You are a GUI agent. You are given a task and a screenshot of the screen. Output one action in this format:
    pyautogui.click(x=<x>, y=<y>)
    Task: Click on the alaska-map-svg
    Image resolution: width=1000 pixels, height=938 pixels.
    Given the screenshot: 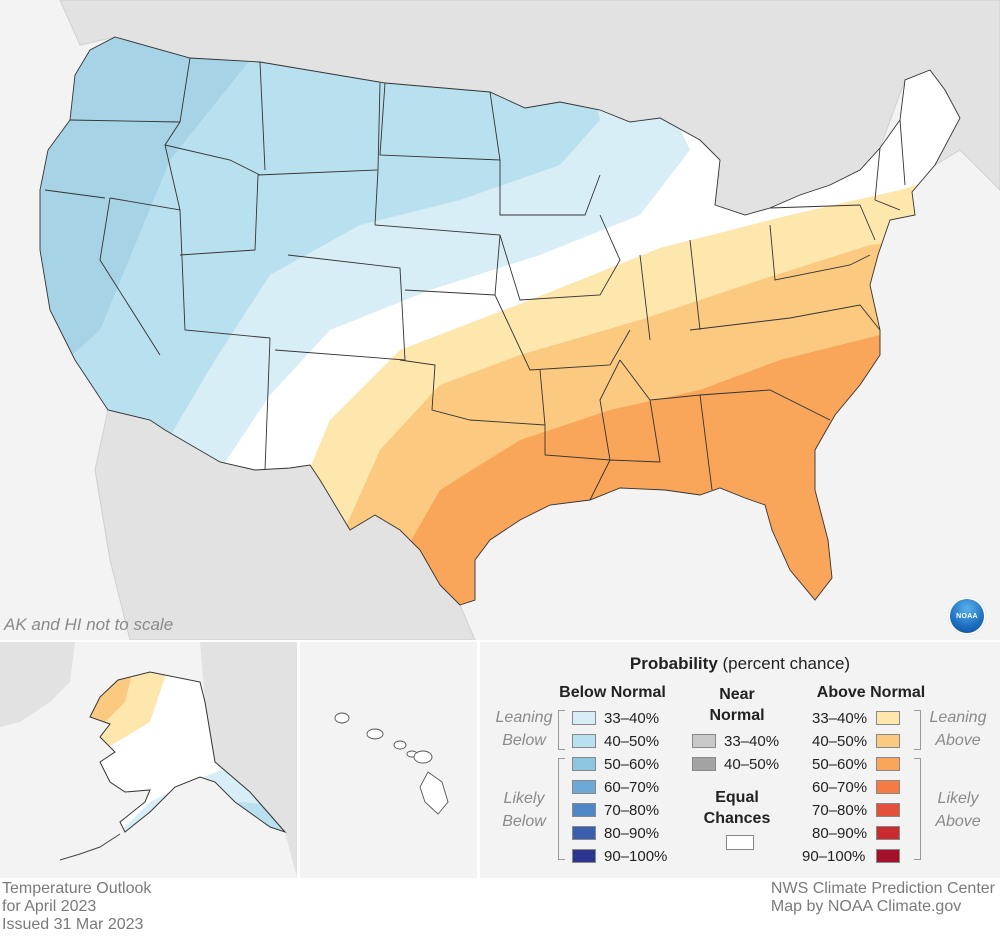 What is the action you would take?
    pyautogui.click(x=148, y=760)
    